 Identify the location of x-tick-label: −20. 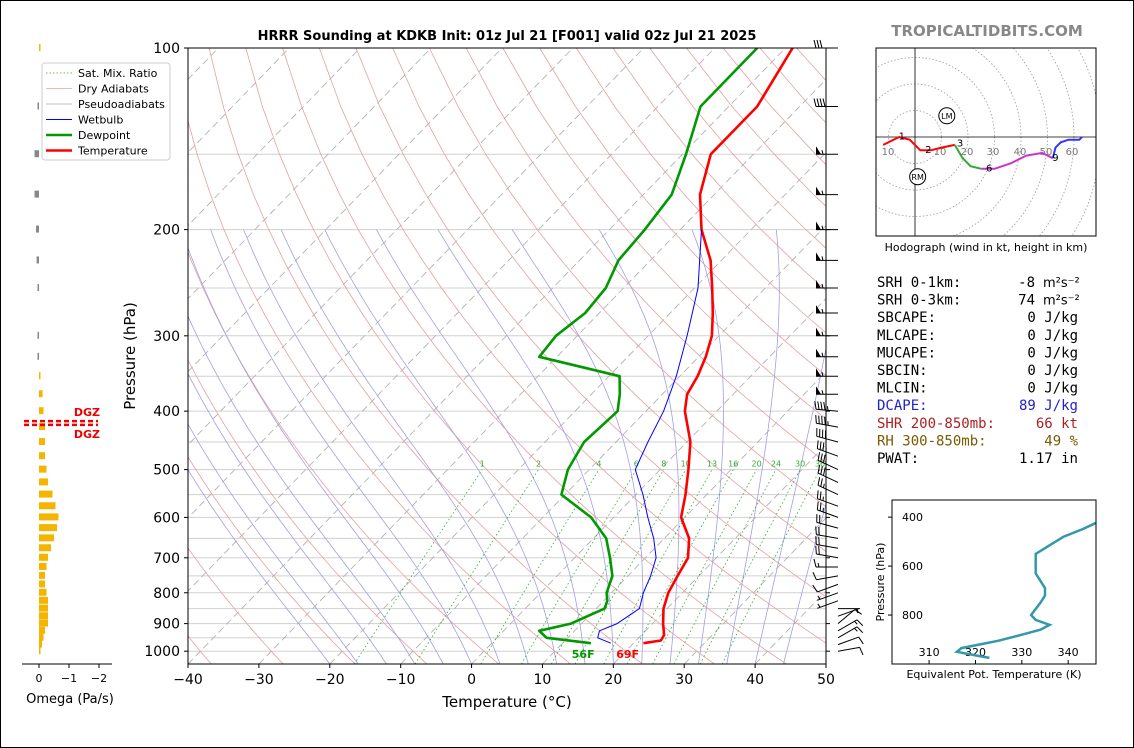
(330, 680).